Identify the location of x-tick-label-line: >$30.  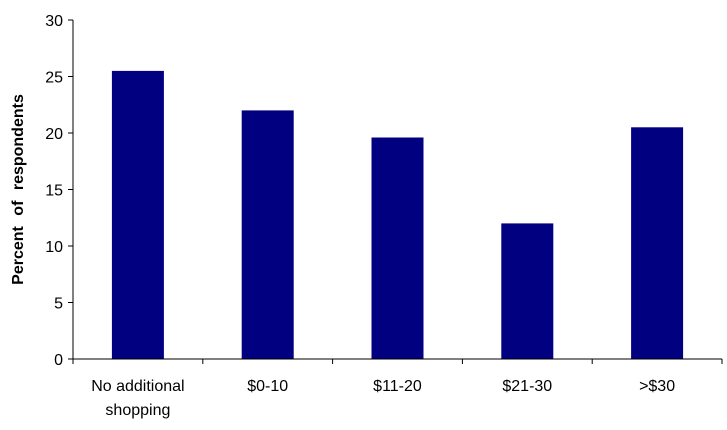
(657, 386).